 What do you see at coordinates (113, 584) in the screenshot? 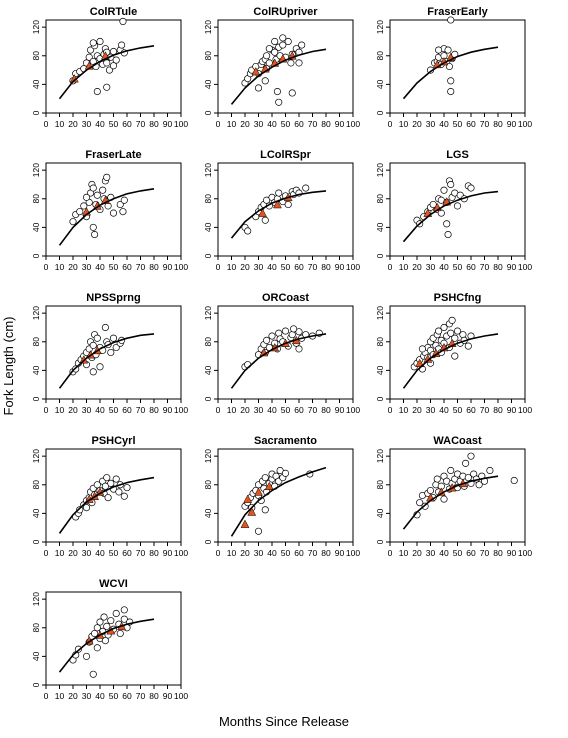
I see `panel-title: WCVI` at bounding box center [113, 584].